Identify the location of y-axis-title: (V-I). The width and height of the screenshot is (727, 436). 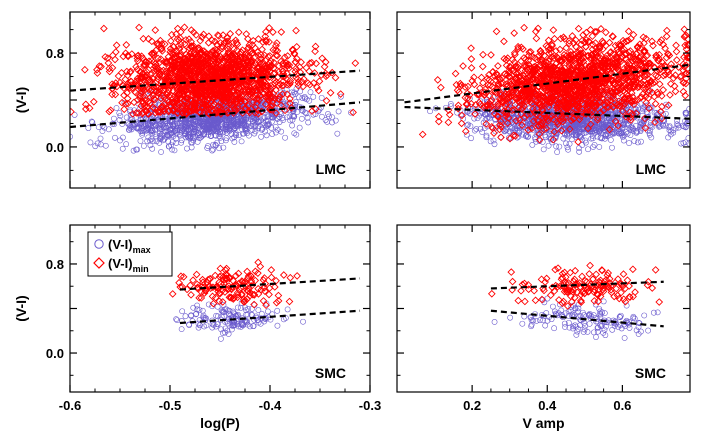
(21, 100).